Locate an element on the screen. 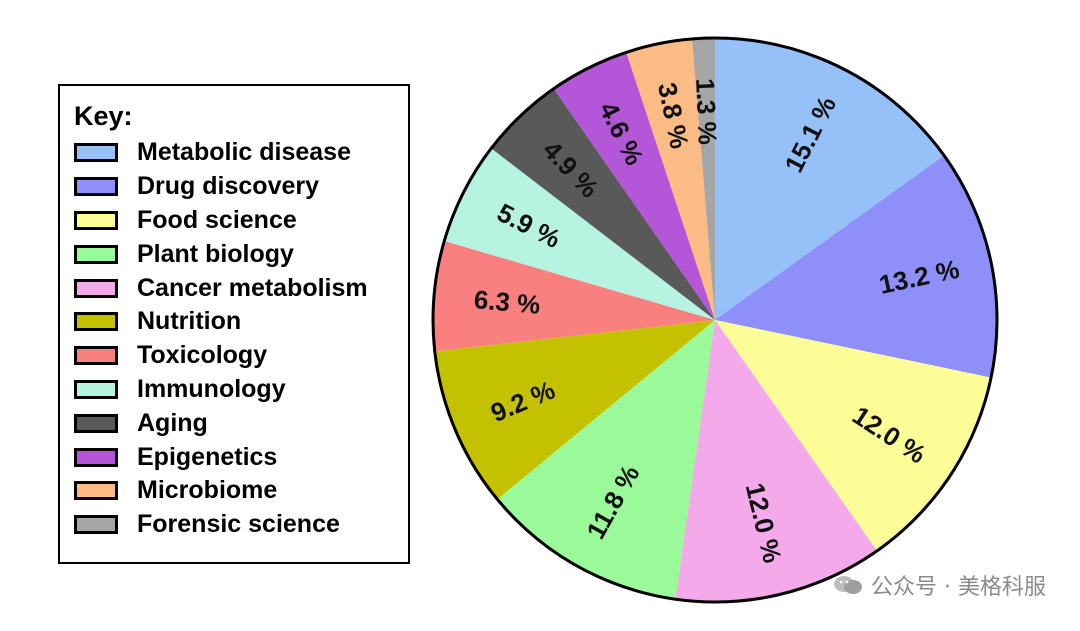 The image size is (1080, 631). pie-slice-food-science is located at coordinates (853, 435).